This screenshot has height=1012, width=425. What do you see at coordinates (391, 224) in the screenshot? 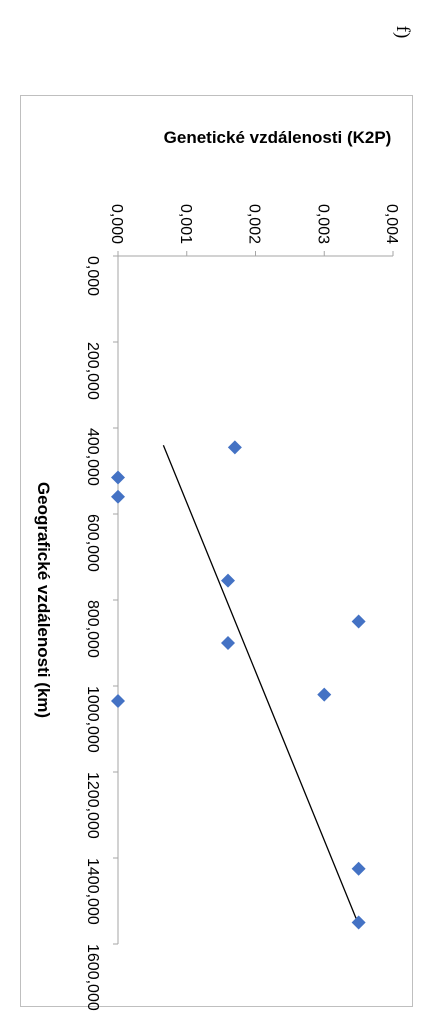
I see `y-tick-label: 0,004` at bounding box center [391, 224].